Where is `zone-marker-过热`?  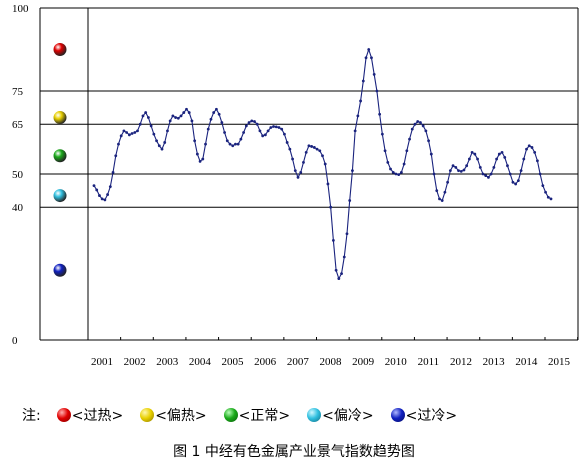
zone-marker-过热 is located at coordinates (60, 49).